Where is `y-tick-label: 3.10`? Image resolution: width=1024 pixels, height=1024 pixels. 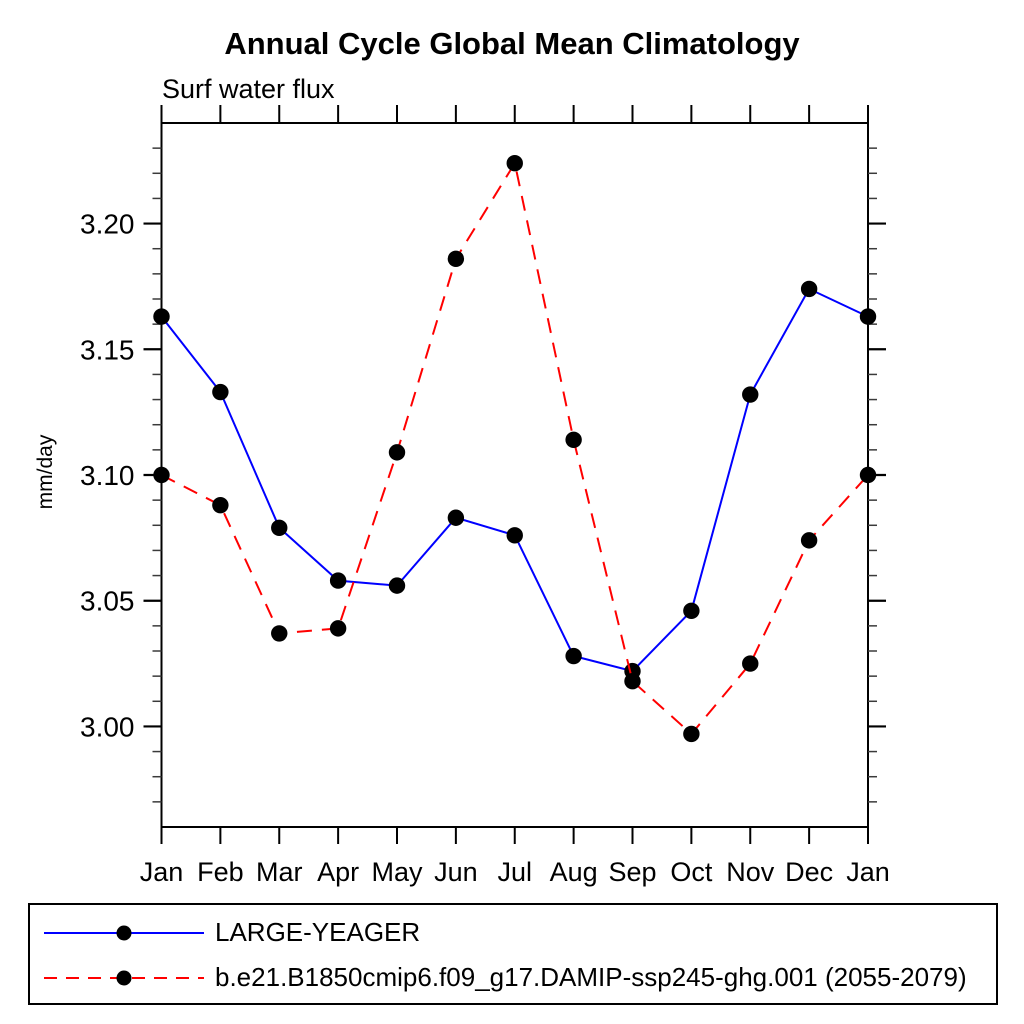 y-tick-label: 3.10 is located at coordinates (107, 475).